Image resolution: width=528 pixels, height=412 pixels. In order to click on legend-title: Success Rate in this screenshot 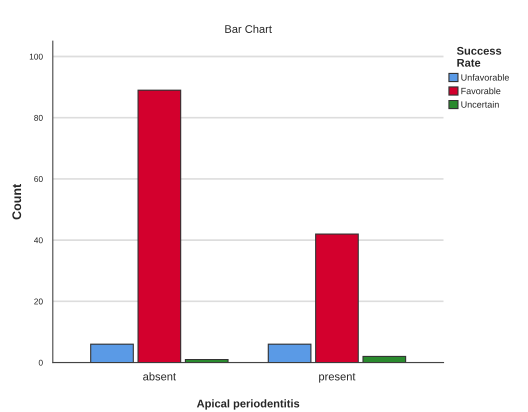, I will do `click(479, 56)`.